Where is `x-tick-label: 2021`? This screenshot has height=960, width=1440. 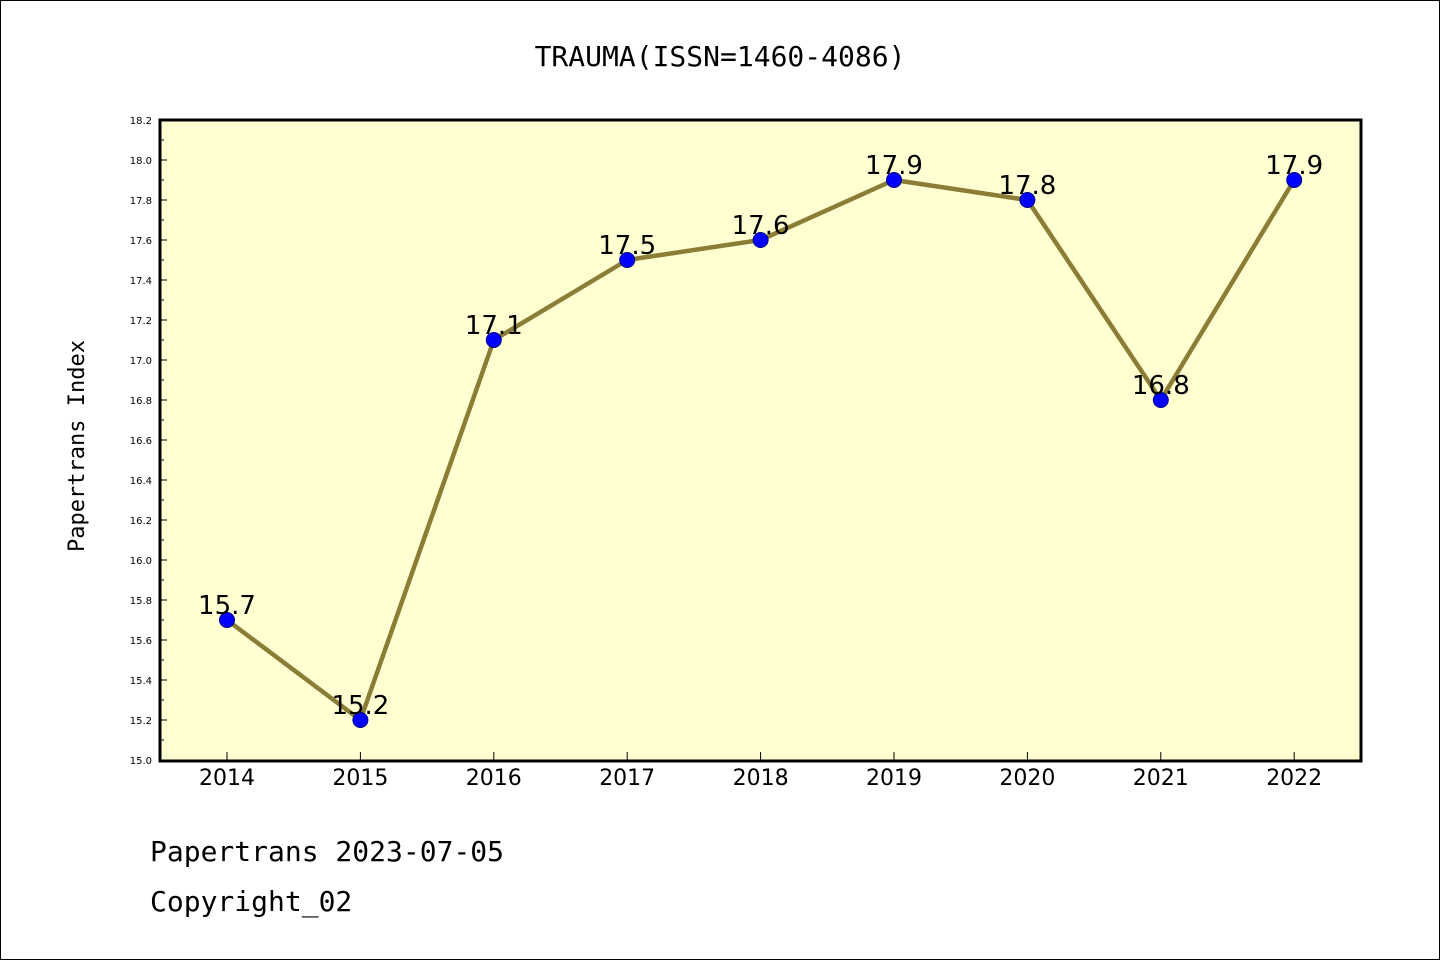 x-tick-label: 2021 is located at coordinates (1161, 778).